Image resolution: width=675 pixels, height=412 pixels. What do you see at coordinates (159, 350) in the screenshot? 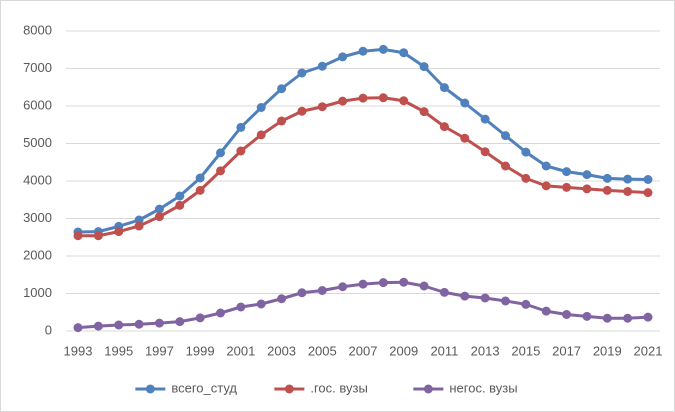
I see `x-tick-label: 1997` at bounding box center [159, 350].